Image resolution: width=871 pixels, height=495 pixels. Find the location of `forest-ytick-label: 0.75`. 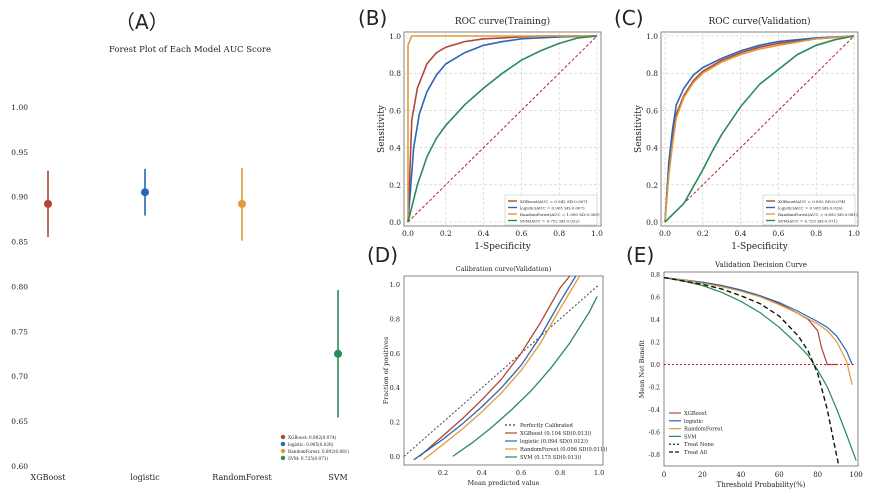

forest-ytick-label: 0.75 is located at coordinates (19, 331).